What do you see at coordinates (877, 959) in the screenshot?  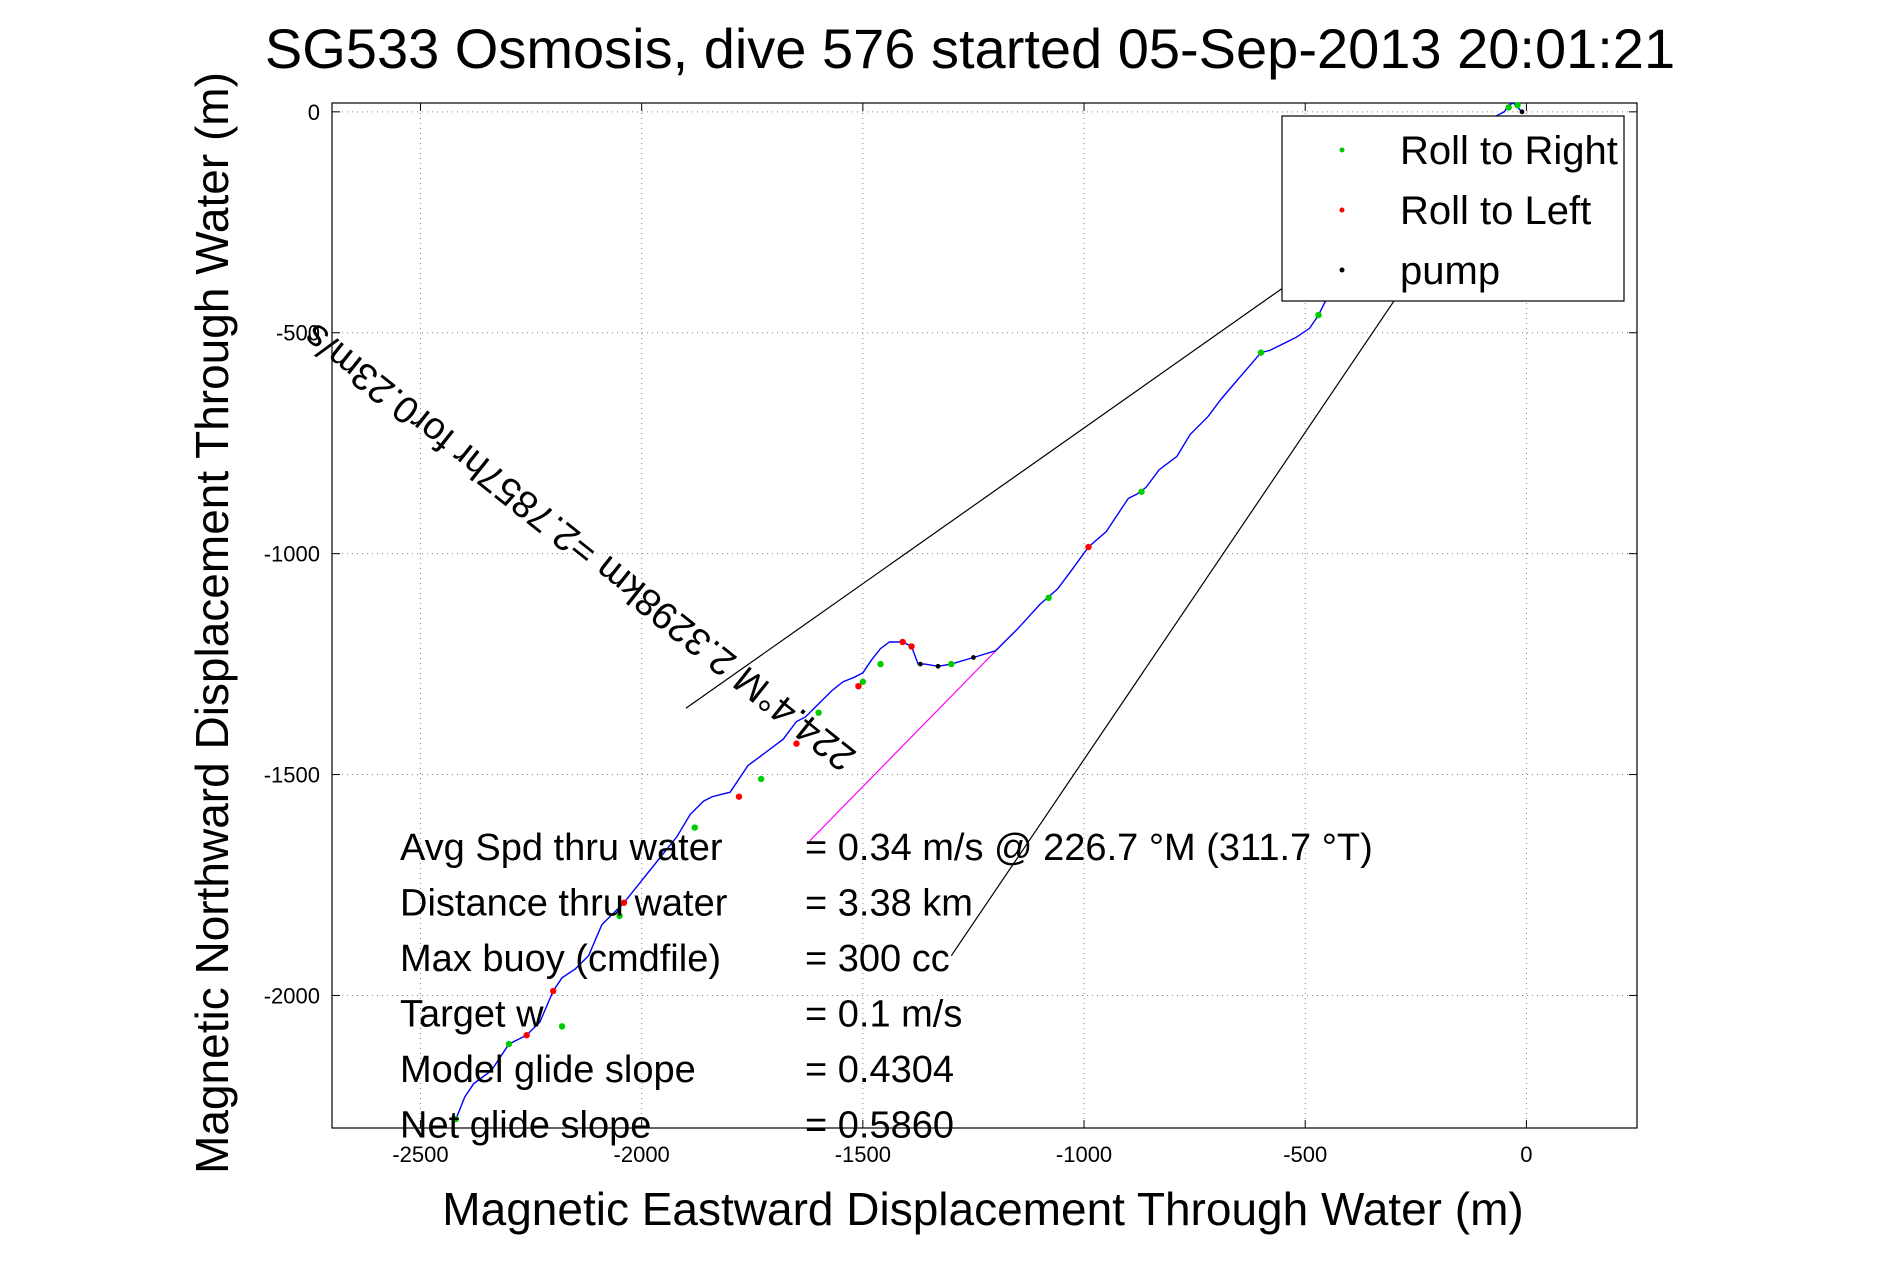 I see `stat-value: = 300 cc` at bounding box center [877, 959].